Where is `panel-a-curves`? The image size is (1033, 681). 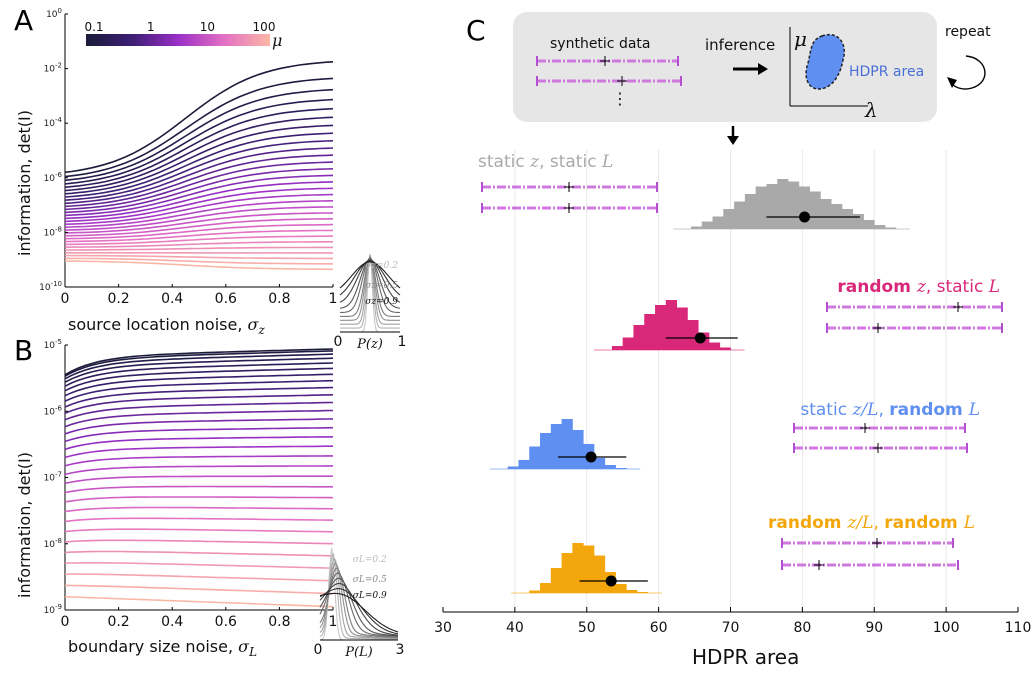 panel-a-curves is located at coordinates (199, 166).